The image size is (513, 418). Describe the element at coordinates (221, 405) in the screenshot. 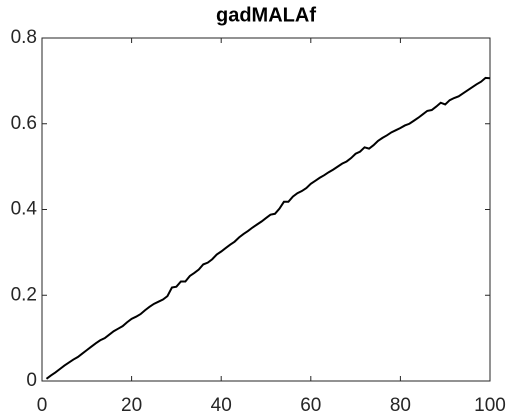

I see `x-tick-label: 40` at that location.